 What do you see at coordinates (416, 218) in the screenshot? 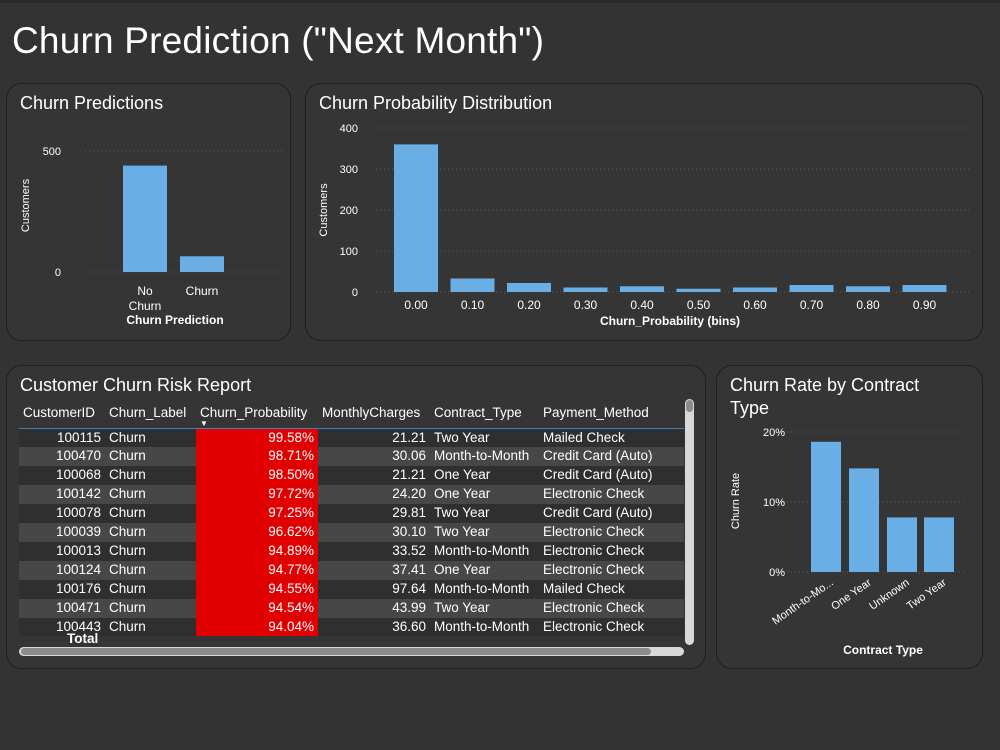
I see `bar-bin-0.00` at bounding box center [416, 218].